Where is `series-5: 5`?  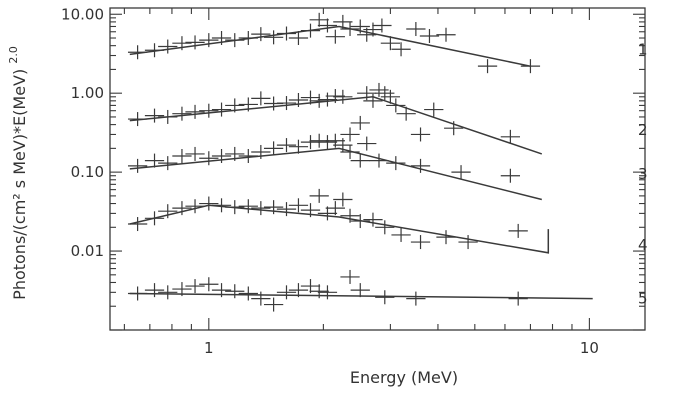
series-5: 5 is located at coordinates (387, 290).